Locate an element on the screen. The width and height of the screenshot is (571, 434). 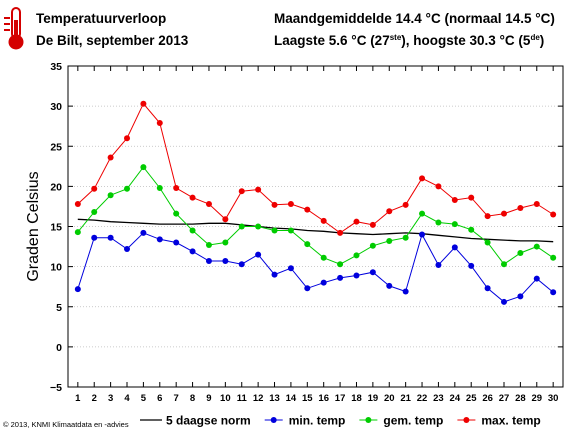
x-tick-label: 25 is located at coordinates (471, 398).